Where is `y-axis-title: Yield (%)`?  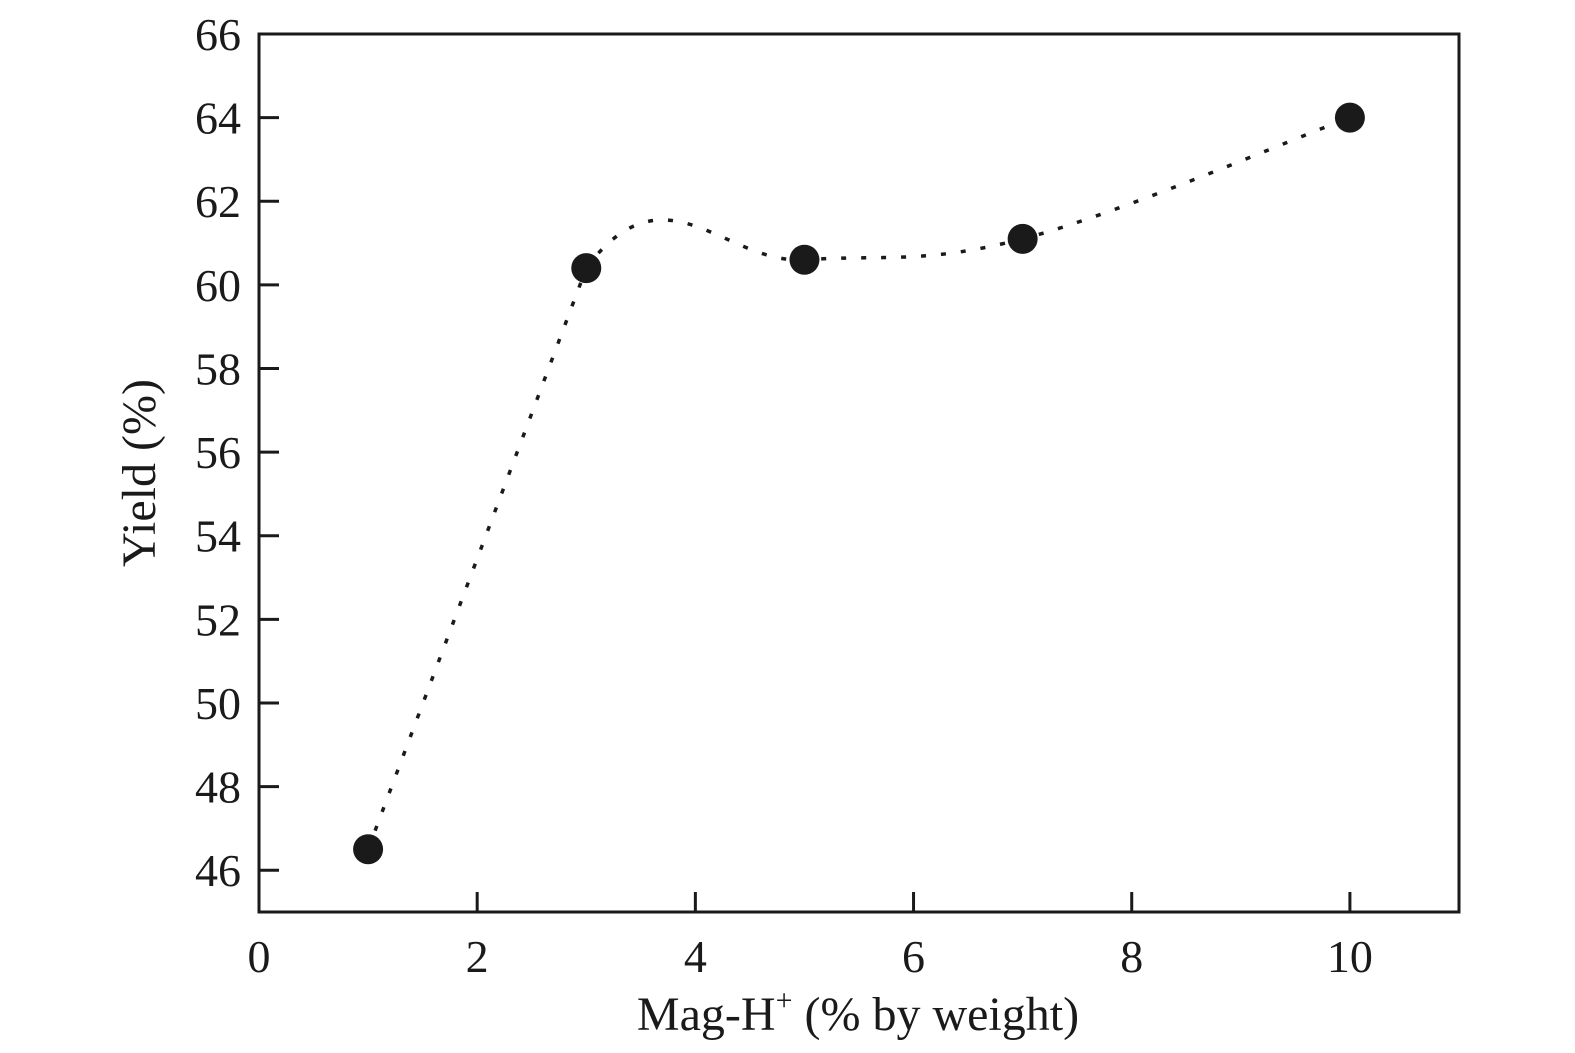 y-axis-title: Yield (%) is located at coordinates (139, 473).